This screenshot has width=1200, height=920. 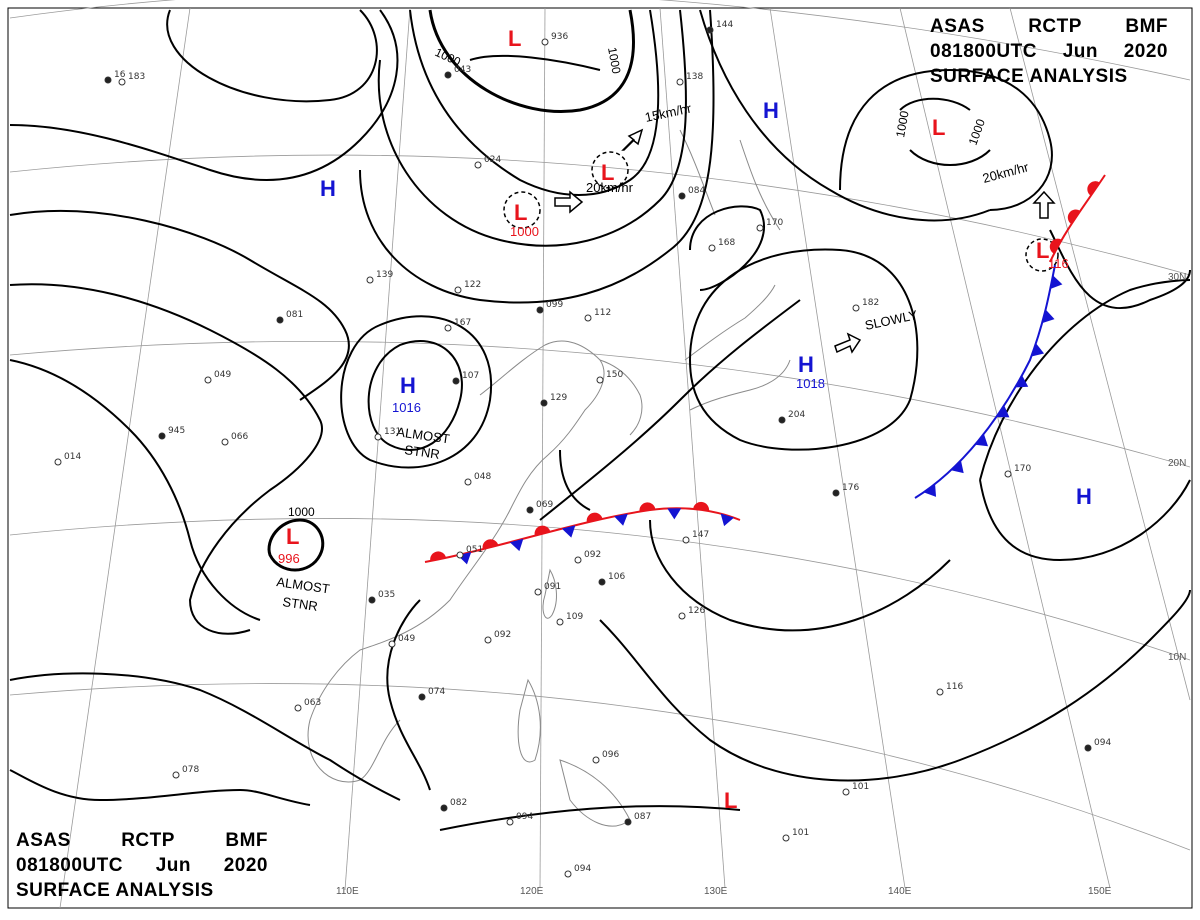 I want to click on header-station: RCTP, so click(x=1055, y=26).